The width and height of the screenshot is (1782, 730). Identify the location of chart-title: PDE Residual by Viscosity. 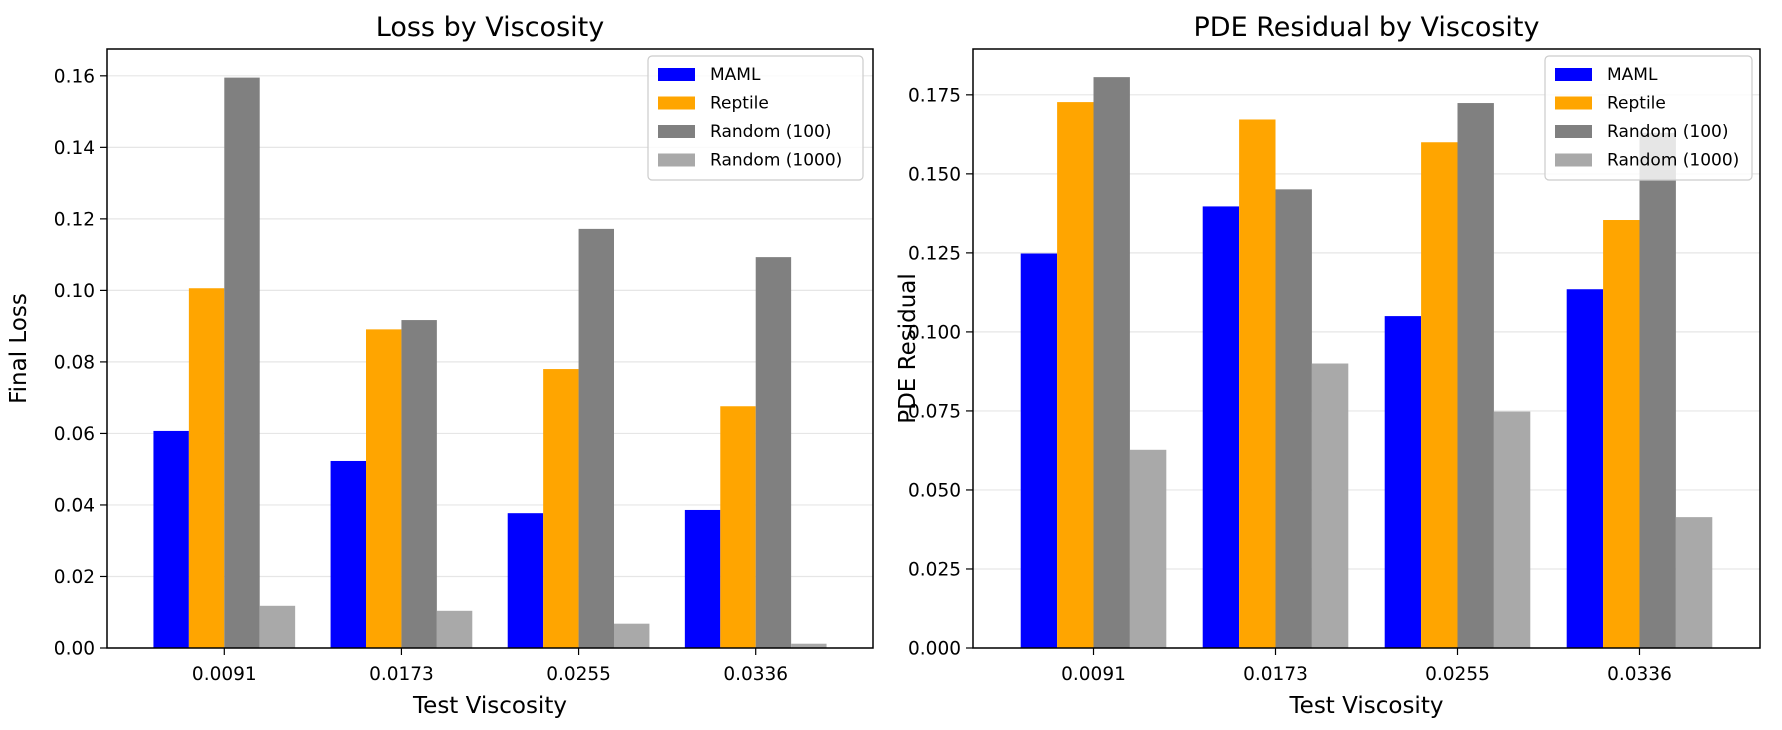
(1367, 27).